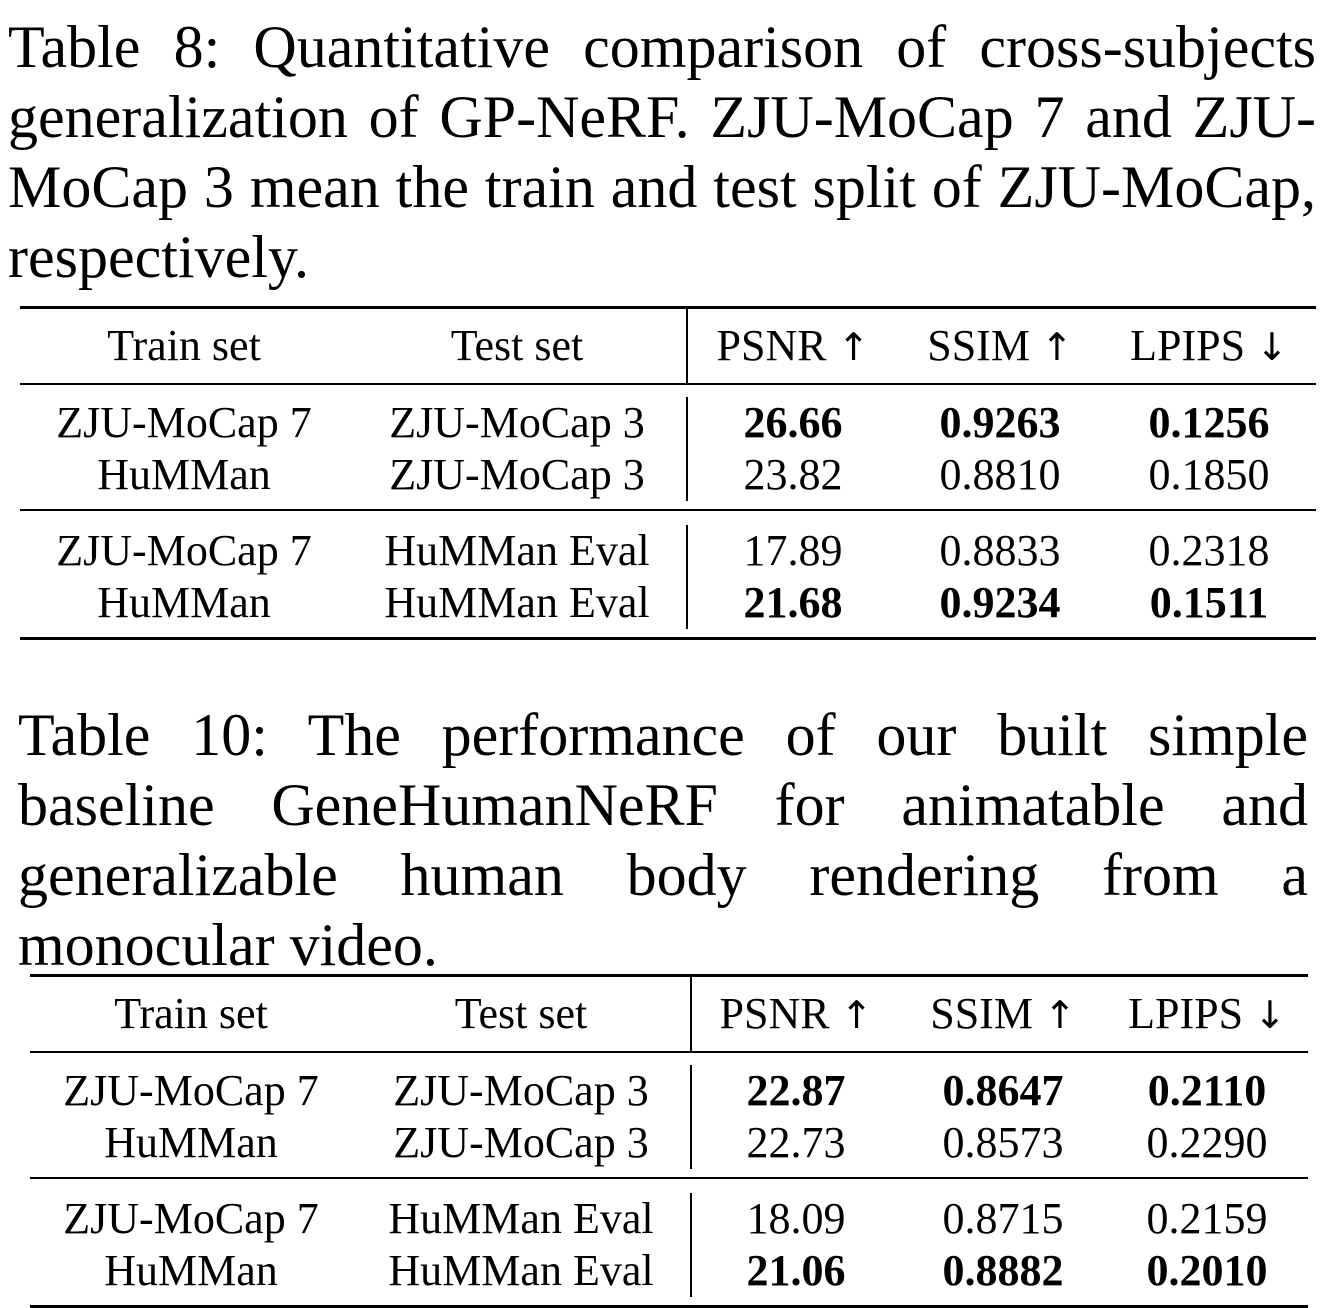 This screenshot has width=1326, height=1308. Describe the element at coordinates (1209, 474) in the screenshot. I see `cell-lpips: 0.1850` at that location.